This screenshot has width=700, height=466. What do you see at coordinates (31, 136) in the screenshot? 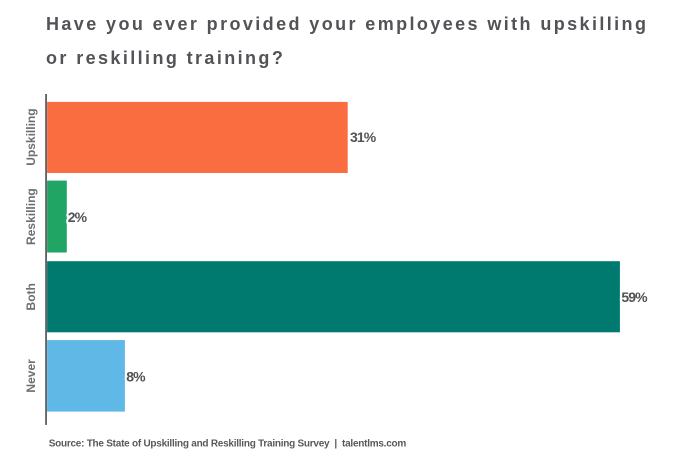
I see `svg-text: Upskilling` at bounding box center [31, 136].